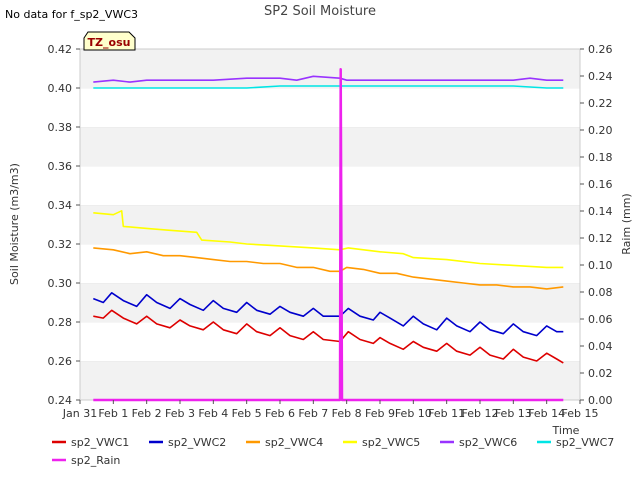 The image size is (640, 480). I want to click on y-tick-label: 0.32, so click(60, 244).